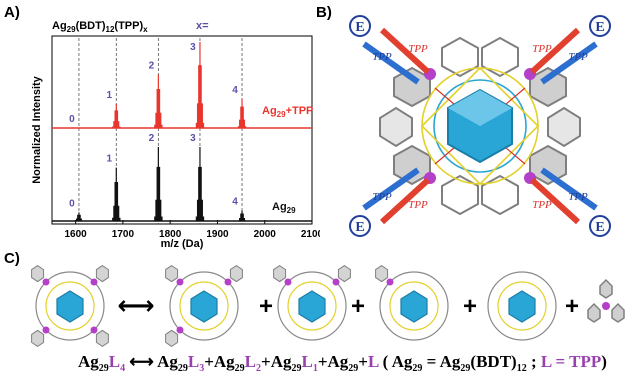 The height and width of the screenshot is (377, 633). What do you see at coordinates (12, 12) in the screenshot?
I see `panel-label-a: A)` at bounding box center [12, 12].